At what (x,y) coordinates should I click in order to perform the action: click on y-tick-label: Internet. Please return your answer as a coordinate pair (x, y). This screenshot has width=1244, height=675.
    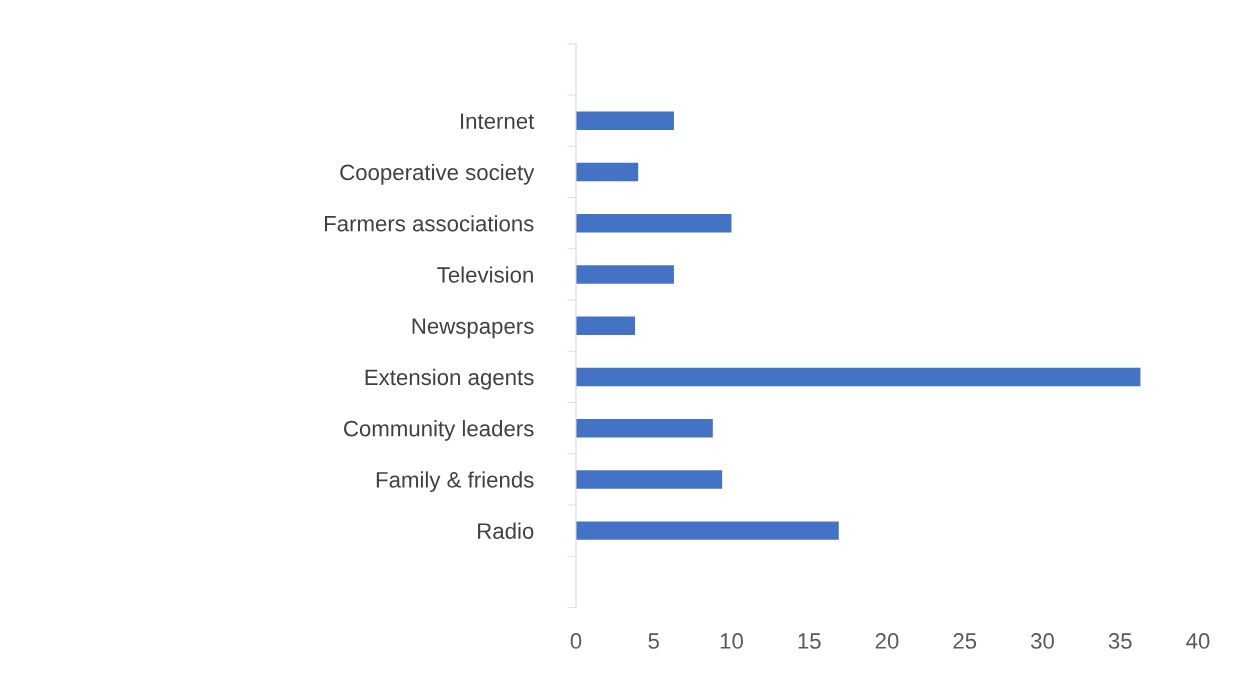
    Looking at the image, I should click on (498, 121).